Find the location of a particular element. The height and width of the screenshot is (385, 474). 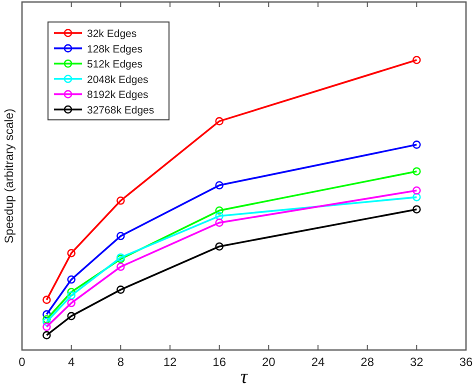

x-tick-label: 28 is located at coordinates (367, 362).